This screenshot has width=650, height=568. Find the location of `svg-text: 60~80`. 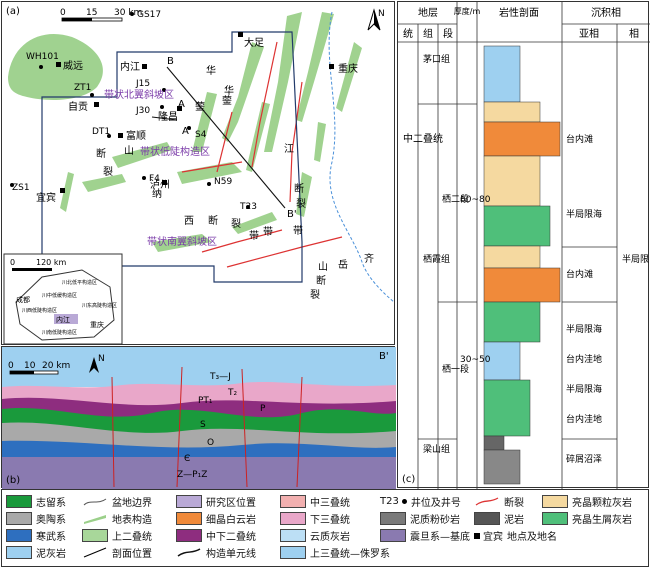

svg-text: 60~80 is located at coordinates (475, 200).